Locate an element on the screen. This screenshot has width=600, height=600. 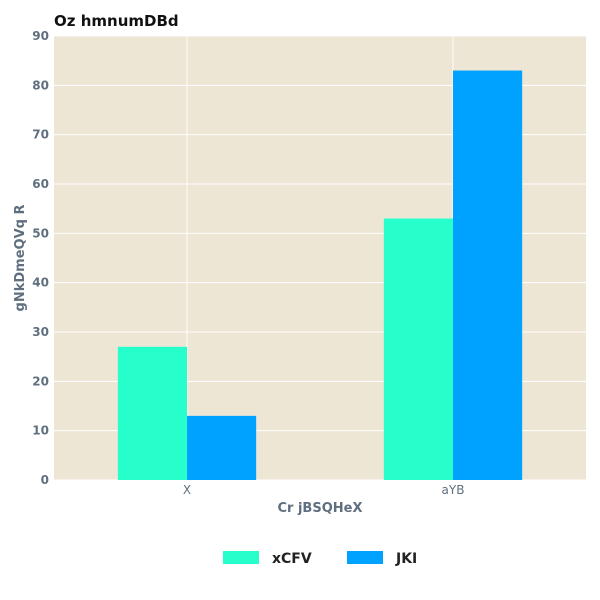
x-tick-label: X is located at coordinates (187, 490).